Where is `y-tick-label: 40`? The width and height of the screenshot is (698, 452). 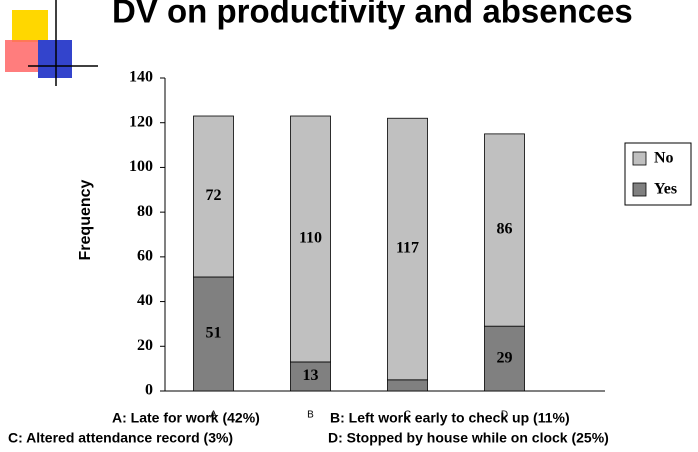
y-tick-label: 40 is located at coordinates (145, 300).